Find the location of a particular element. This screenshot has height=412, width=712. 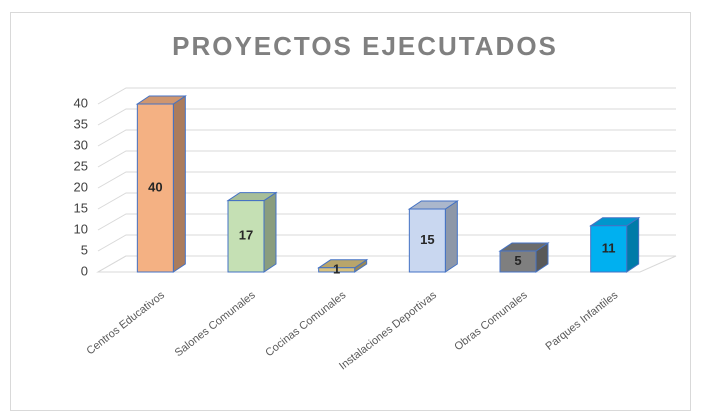

value-label: 11 is located at coordinates (609, 247).